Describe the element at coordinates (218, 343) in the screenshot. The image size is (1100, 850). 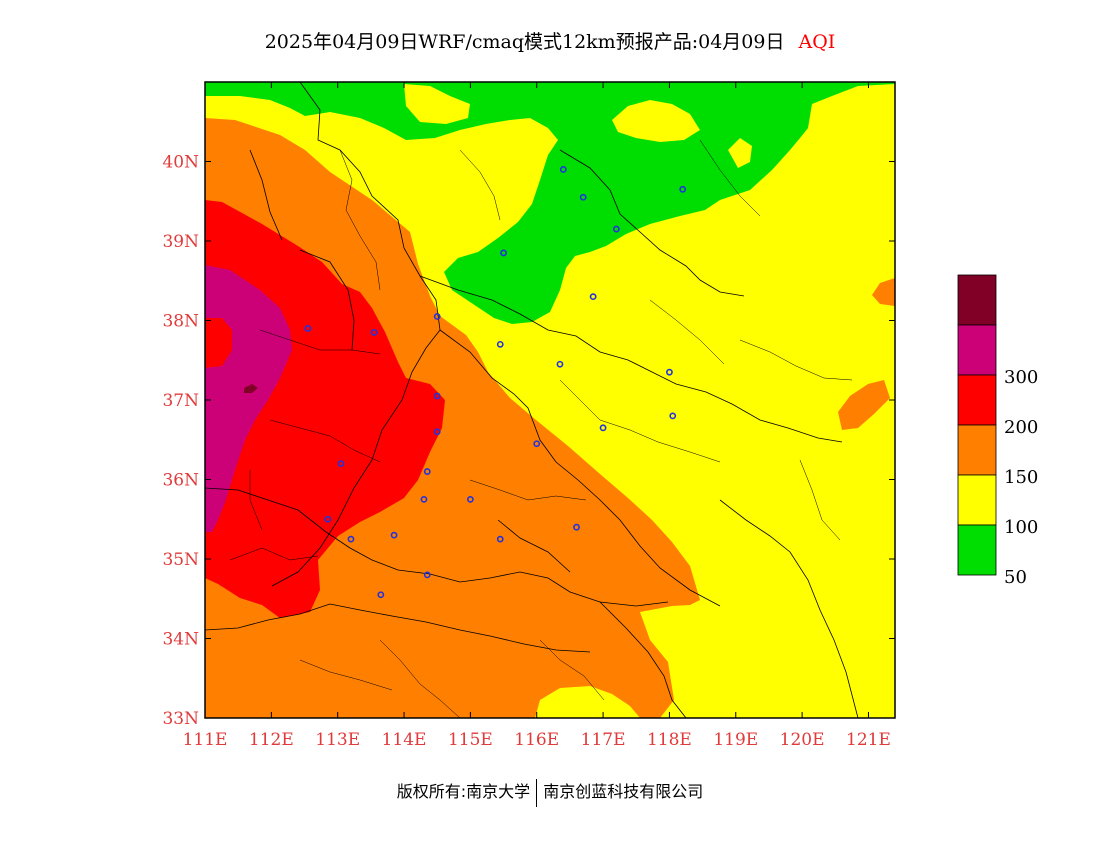
I see `aqi-zone-unhealthy-inner` at that location.